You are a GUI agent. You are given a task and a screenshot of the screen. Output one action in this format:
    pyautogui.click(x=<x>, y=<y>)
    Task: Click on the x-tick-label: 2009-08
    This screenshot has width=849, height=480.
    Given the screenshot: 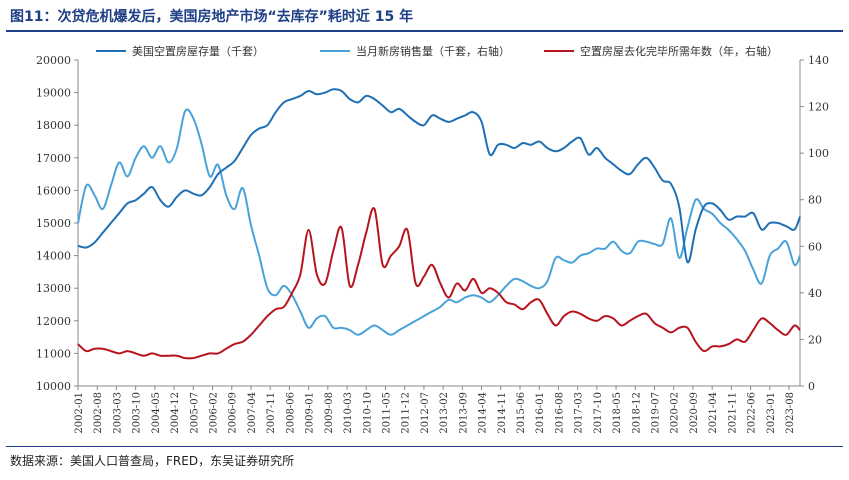 What is the action you would take?
    pyautogui.click(x=329, y=413)
    